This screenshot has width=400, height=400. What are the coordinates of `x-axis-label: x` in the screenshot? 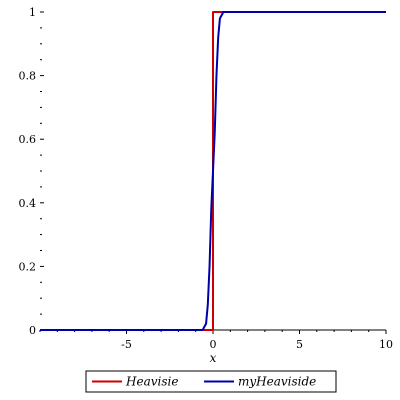 It's located at (213, 358).